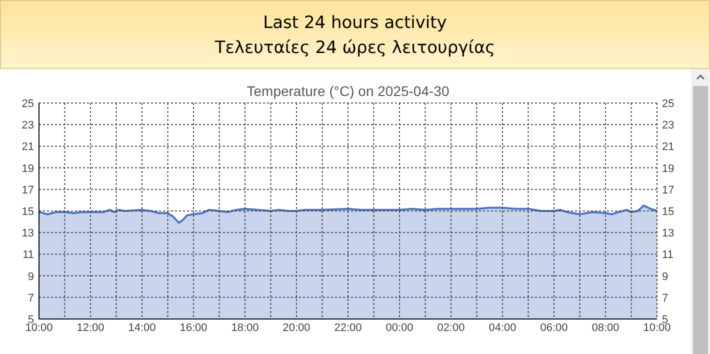 The height and width of the screenshot is (354, 710). I want to click on y-tick-label: 9, so click(31, 276).